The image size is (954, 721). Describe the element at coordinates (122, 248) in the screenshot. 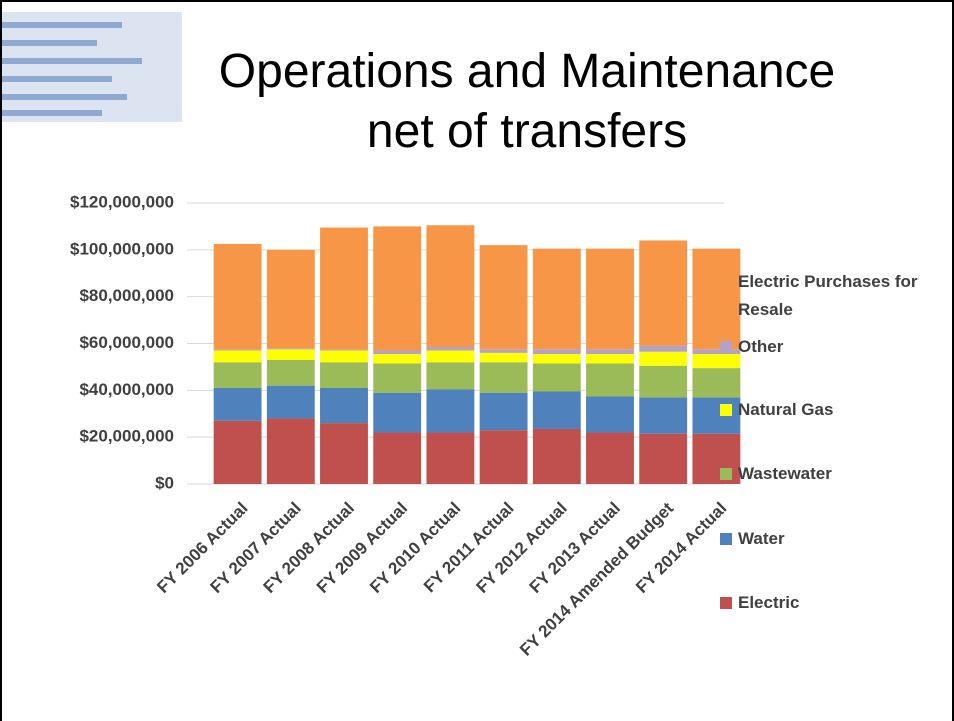

I see `y-tick-label: $100,000,000` at that location.